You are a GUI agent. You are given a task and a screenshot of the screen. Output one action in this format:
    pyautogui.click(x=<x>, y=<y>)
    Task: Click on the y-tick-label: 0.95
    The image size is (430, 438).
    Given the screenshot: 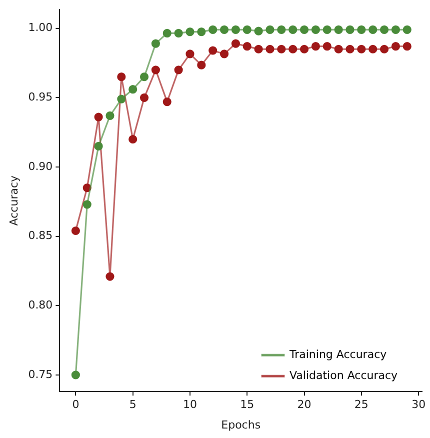 What is the action you would take?
    pyautogui.click(x=40, y=97)
    